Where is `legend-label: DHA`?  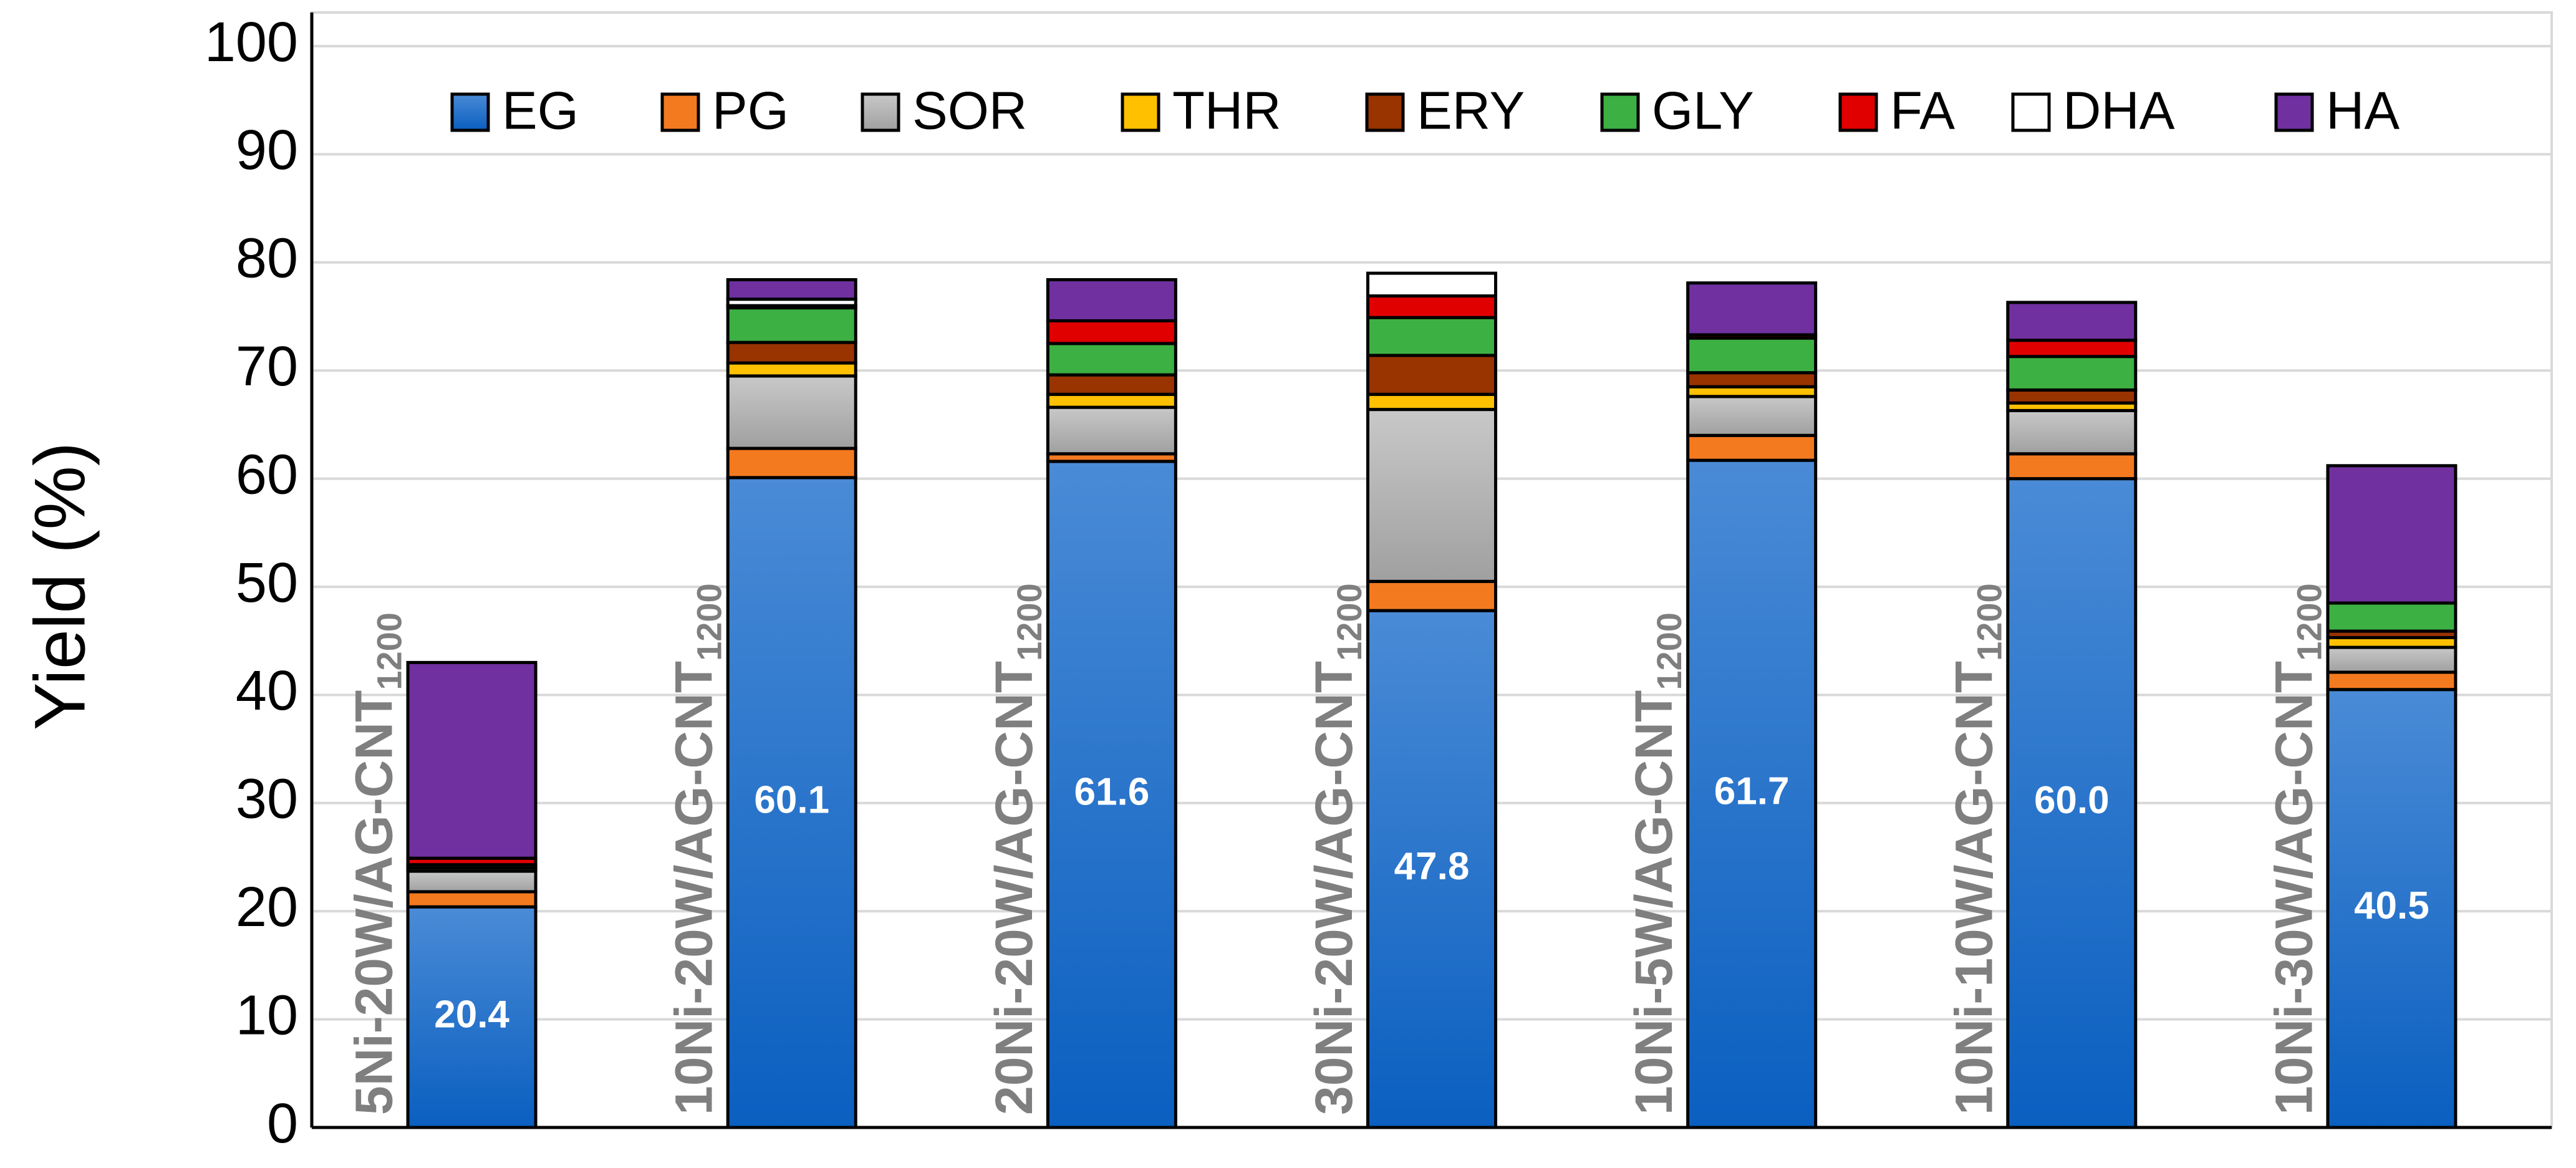
legend-label: DHA is located at coordinates (2119, 110).